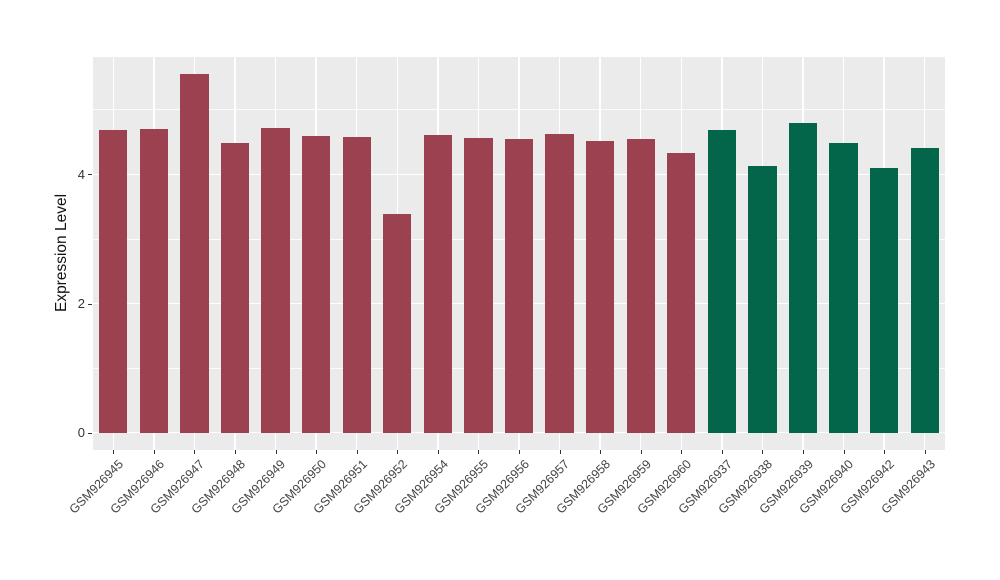 Image resolution: width=1000 pixels, height=580 pixels. What do you see at coordinates (478, 285) in the screenshot?
I see `bar-GSM926955` at bounding box center [478, 285].